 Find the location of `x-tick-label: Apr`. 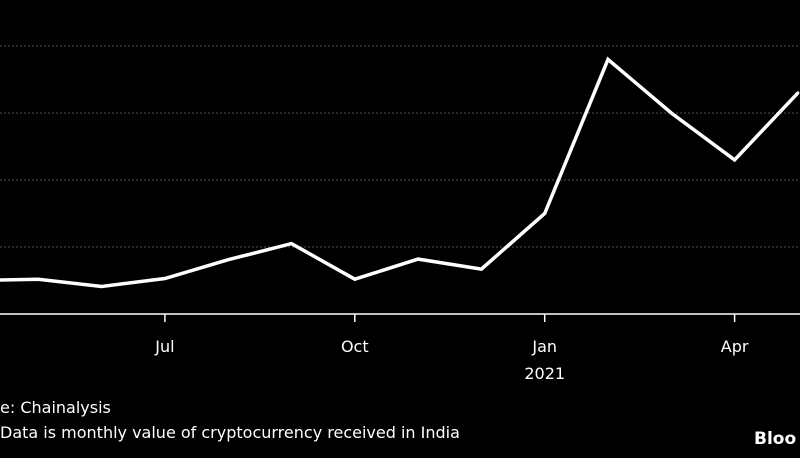

x-tick-label: Apr is located at coordinates (735, 346).